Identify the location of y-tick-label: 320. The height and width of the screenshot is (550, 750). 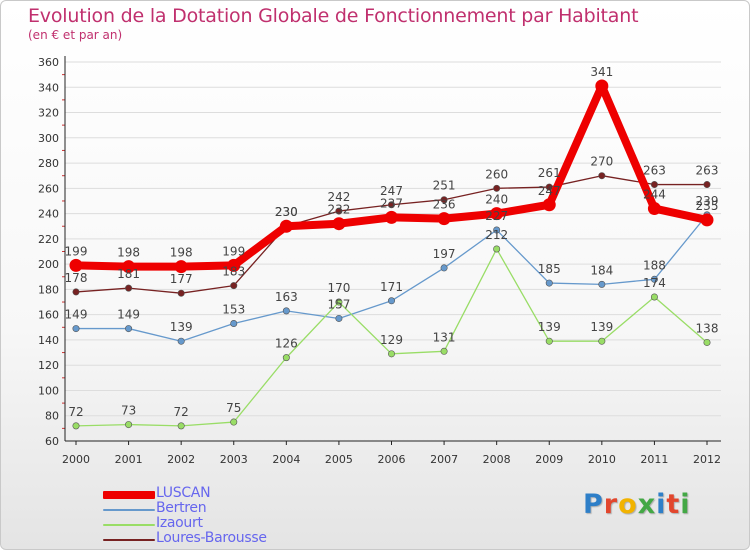
(48, 113).